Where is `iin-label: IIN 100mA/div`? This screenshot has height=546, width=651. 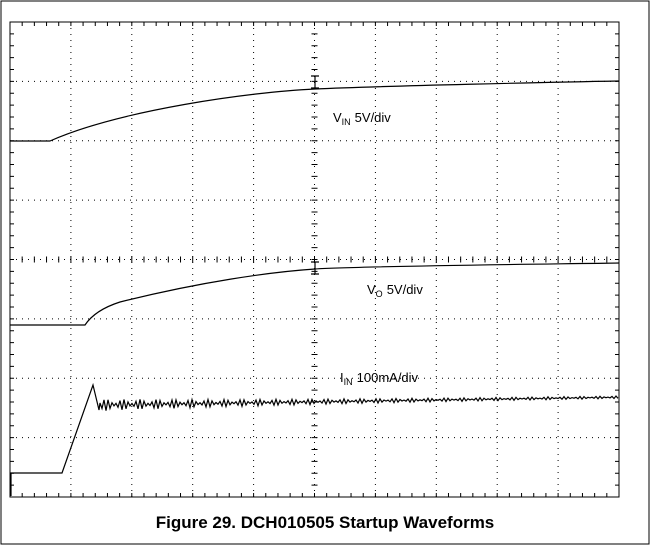
iin-label: IIN 100mA/div is located at coordinates (379, 378).